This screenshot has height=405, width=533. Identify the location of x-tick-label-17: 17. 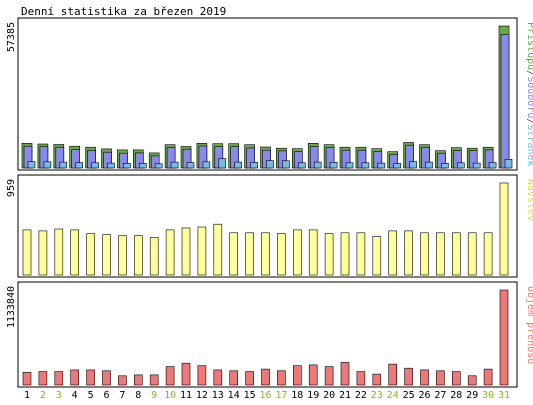
(281, 395).